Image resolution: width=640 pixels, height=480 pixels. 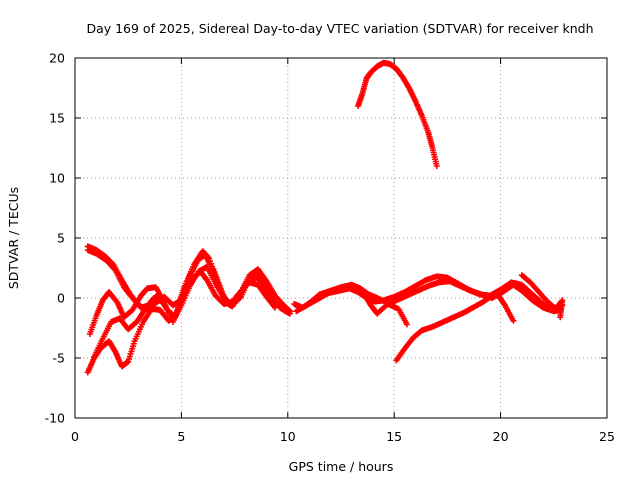 I want to click on y-axis-label: SDTVAR / TECUs, so click(x=13, y=238).